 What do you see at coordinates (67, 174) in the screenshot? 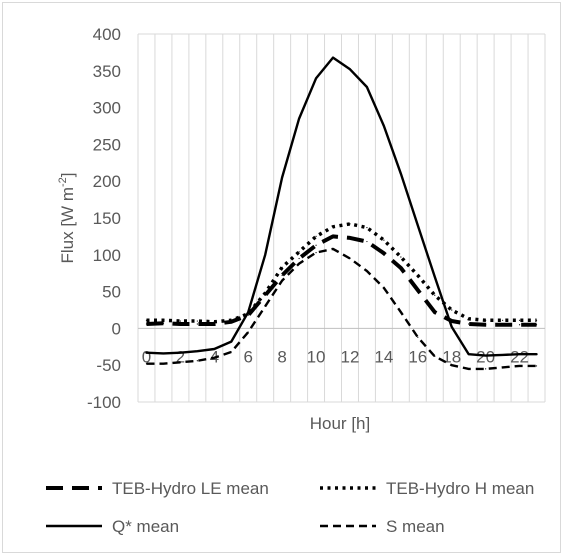
I see `y-axis-label-end: ]` at bounding box center [67, 174].